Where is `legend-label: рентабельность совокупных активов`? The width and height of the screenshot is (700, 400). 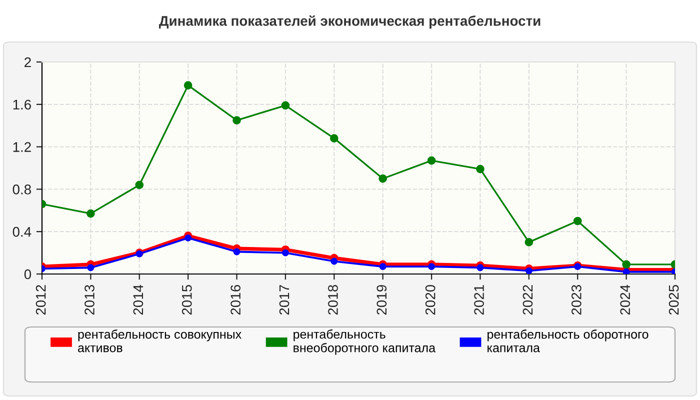 legend-label: рентабельность совокупных активов is located at coordinates (160, 340).